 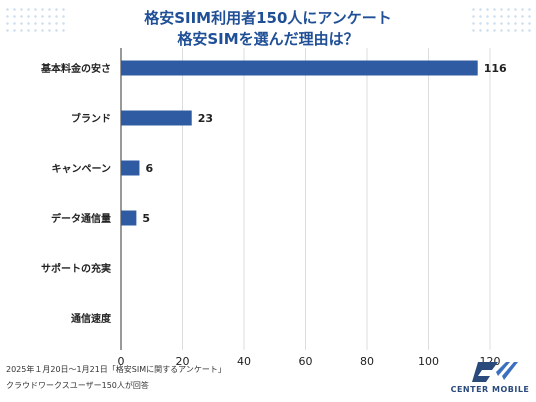 What do you see at coordinates (490, 389) in the screenshot?
I see `logo-text: CENTER MOBILE` at bounding box center [490, 389].